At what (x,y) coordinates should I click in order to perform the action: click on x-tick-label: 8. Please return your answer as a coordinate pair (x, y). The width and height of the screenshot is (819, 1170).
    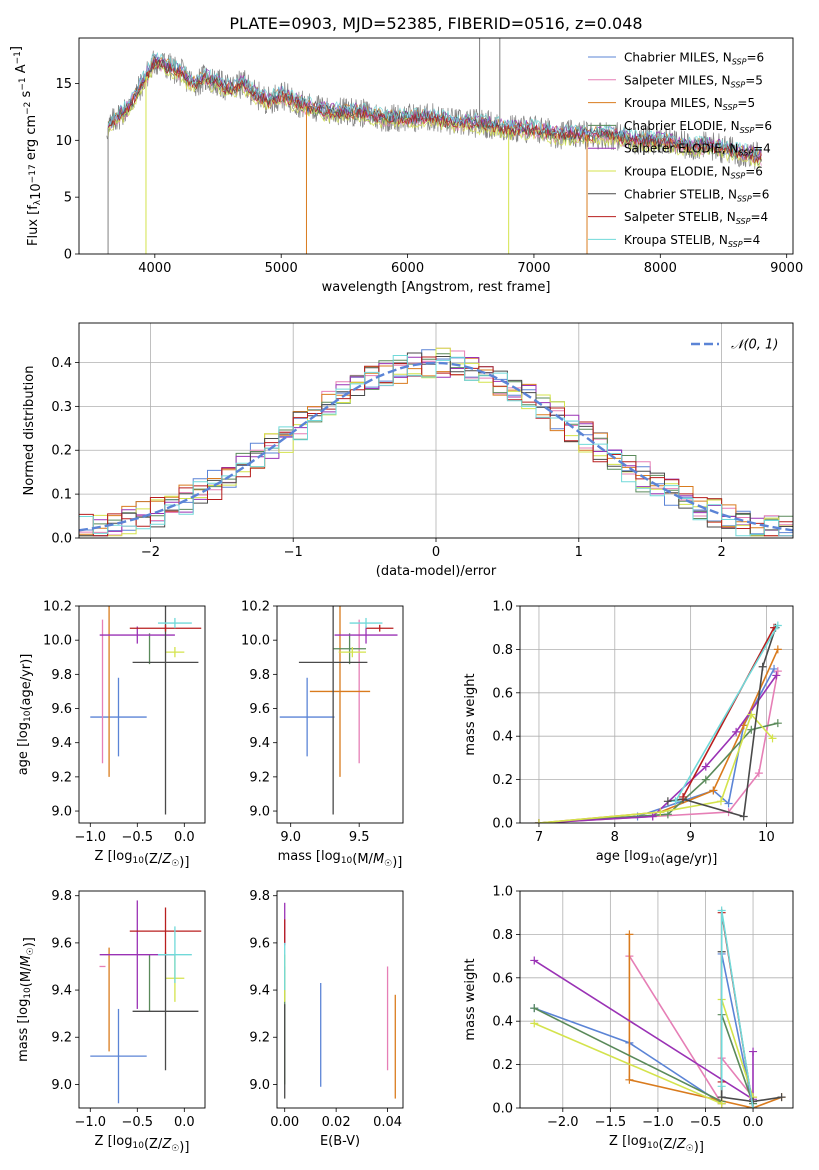
    Looking at the image, I should click on (615, 837).